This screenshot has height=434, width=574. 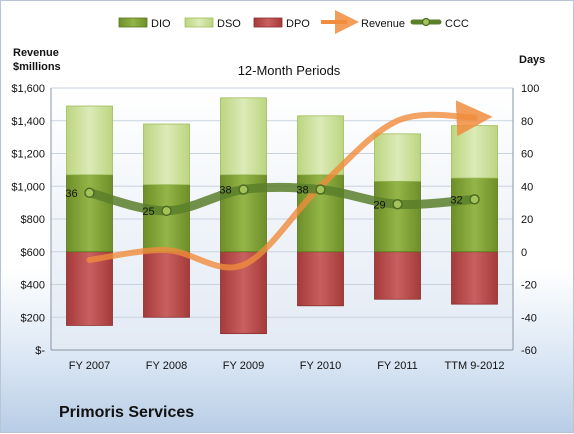 What do you see at coordinates (426, 22) in the screenshot?
I see `legend-marker` at bounding box center [426, 22].